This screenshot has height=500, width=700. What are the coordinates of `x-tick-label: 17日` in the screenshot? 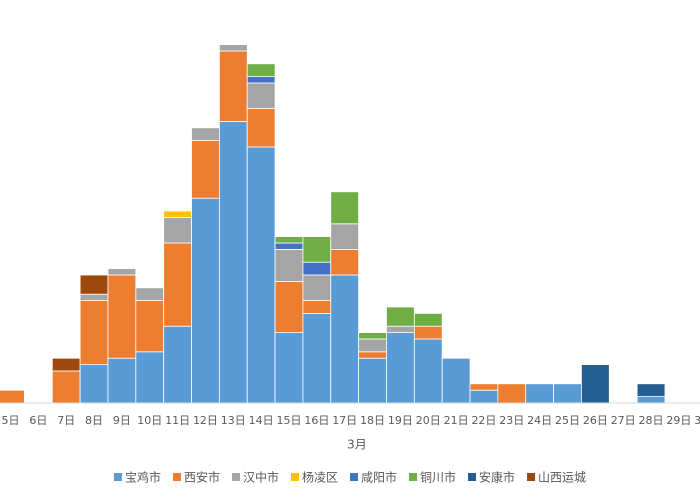 It's located at (344, 420).